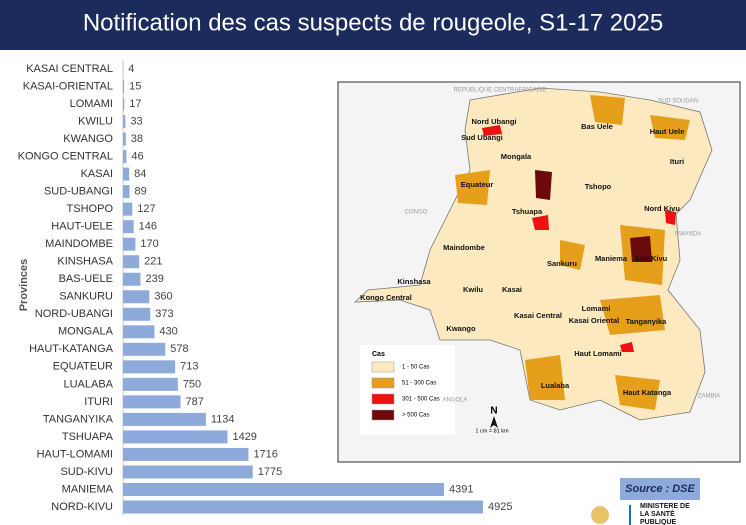 The height and width of the screenshot is (525, 746). Describe the element at coordinates (416, 213) in the screenshot. I see `country-label: CONGO` at that location.